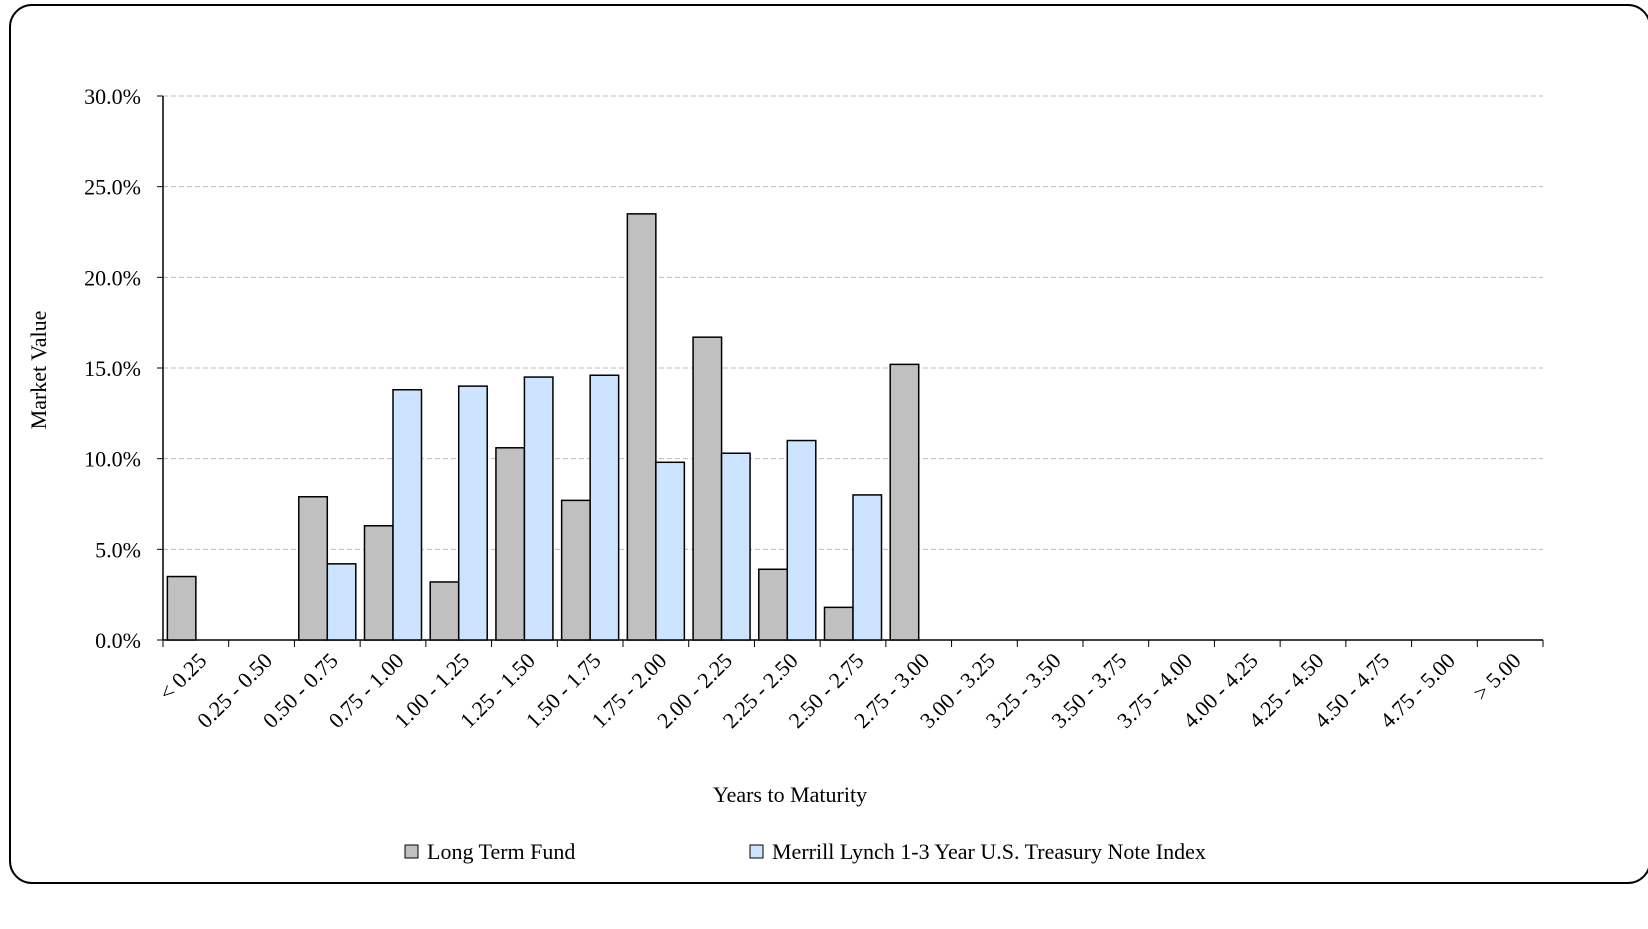 The width and height of the screenshot is (1648, 929). Describe the element at coordinates (118, 640) in the screenshot. I see `y-tick-label: 0.0%` at that location.